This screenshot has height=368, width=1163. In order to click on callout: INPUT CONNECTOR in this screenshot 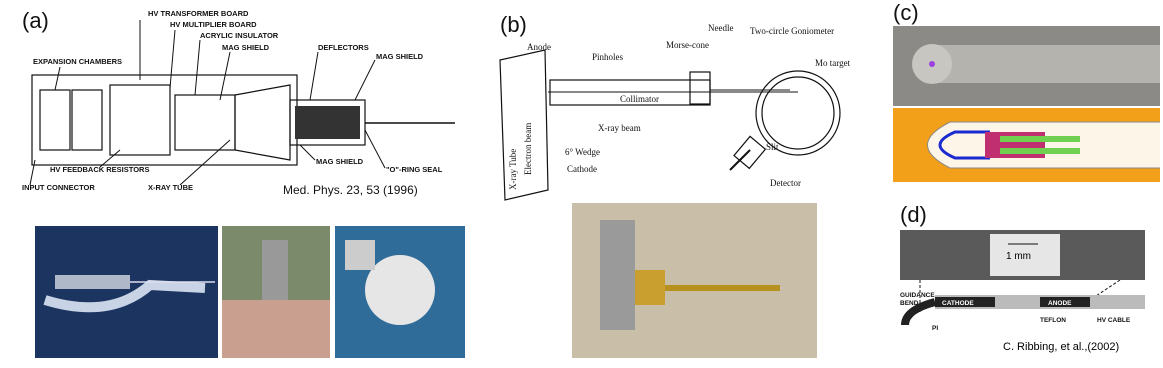, I will do `click(58, 187)`.